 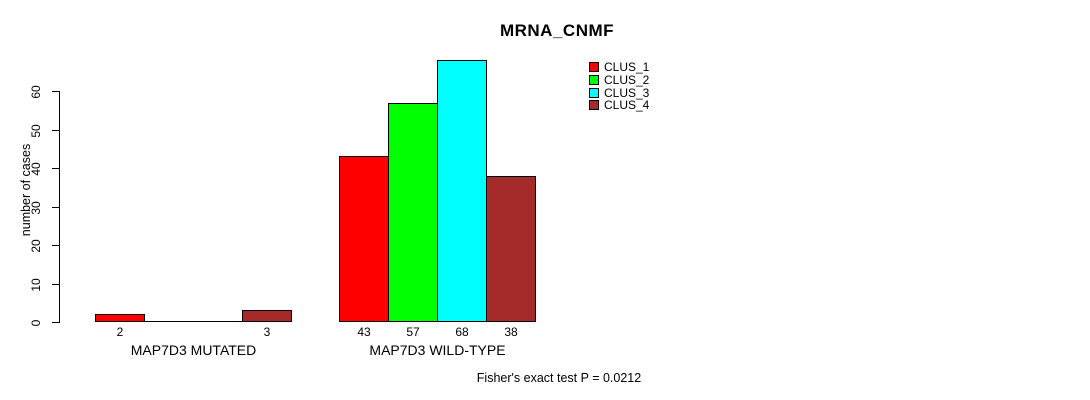 I want to click on bar-value-label: 68, so click(x=462, y=332).